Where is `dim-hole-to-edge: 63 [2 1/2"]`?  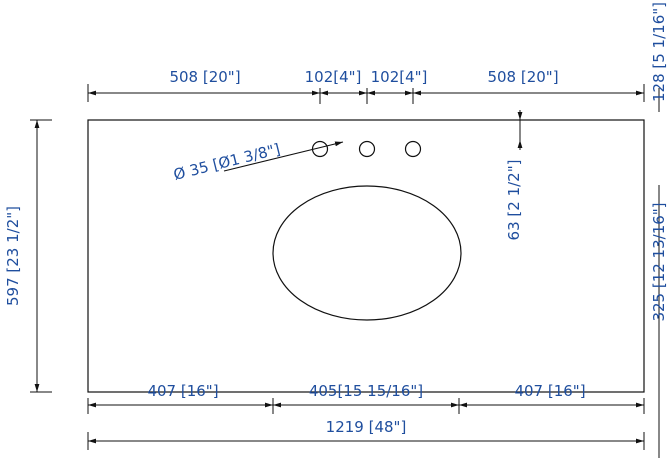
dim-hole-to-edge: 63 [2 1/2"] is located at coordinates (514, 200).